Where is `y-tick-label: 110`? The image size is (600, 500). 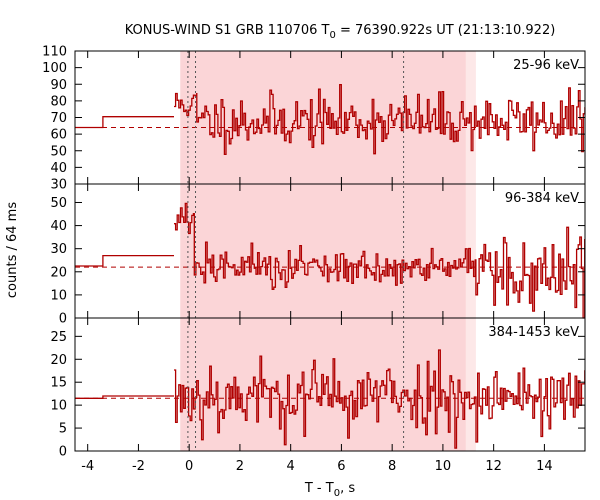
y-tick-label: 110 is located at coordinates (54, 52).